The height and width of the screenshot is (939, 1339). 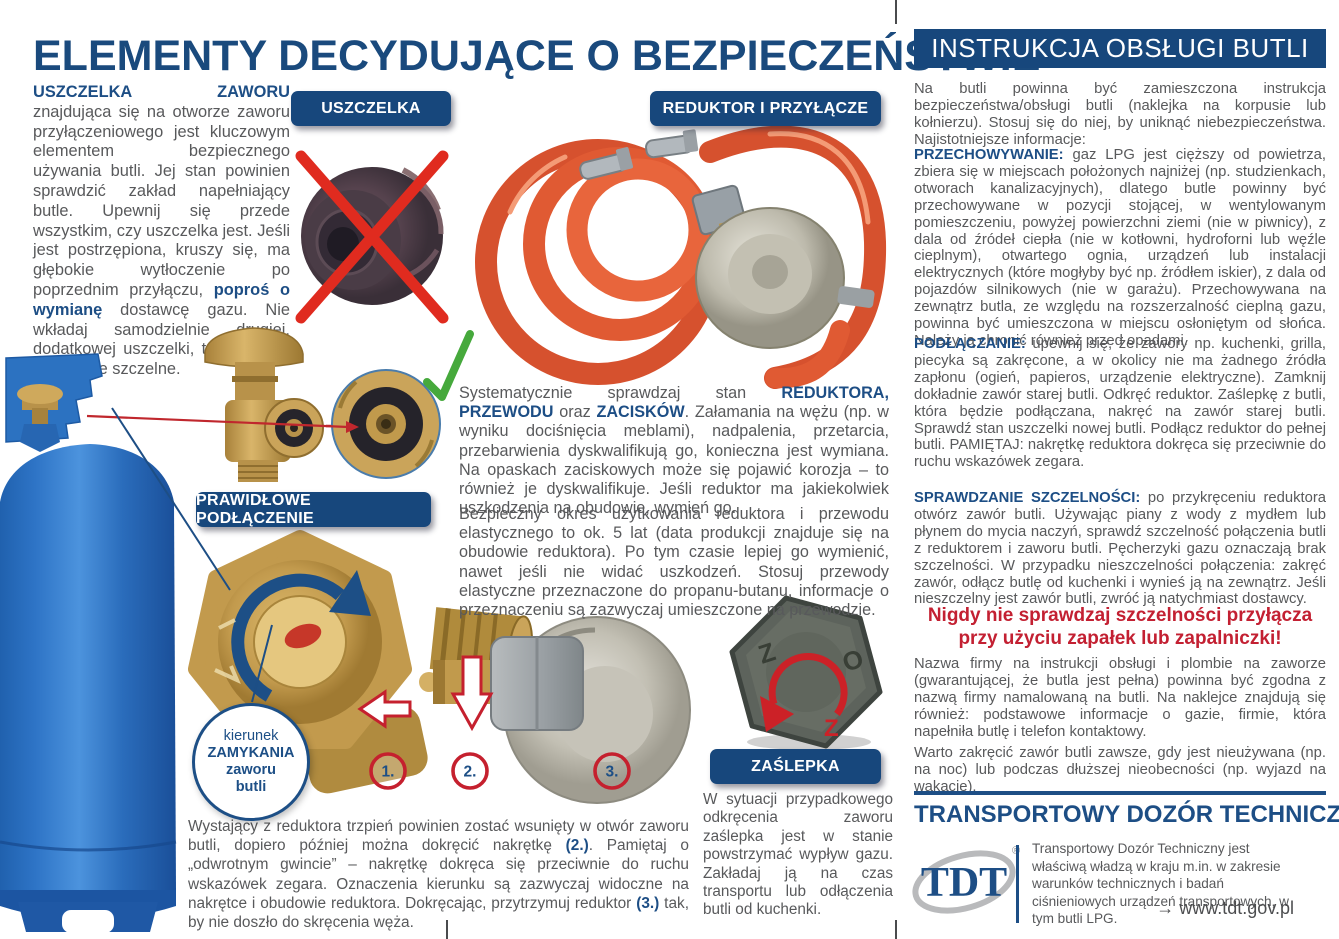 What do you see at coordinates (795, 766) in the screenshot?
I see `zaslepka-label: ZAŚLEPKA` at bounding box center [795, 766].